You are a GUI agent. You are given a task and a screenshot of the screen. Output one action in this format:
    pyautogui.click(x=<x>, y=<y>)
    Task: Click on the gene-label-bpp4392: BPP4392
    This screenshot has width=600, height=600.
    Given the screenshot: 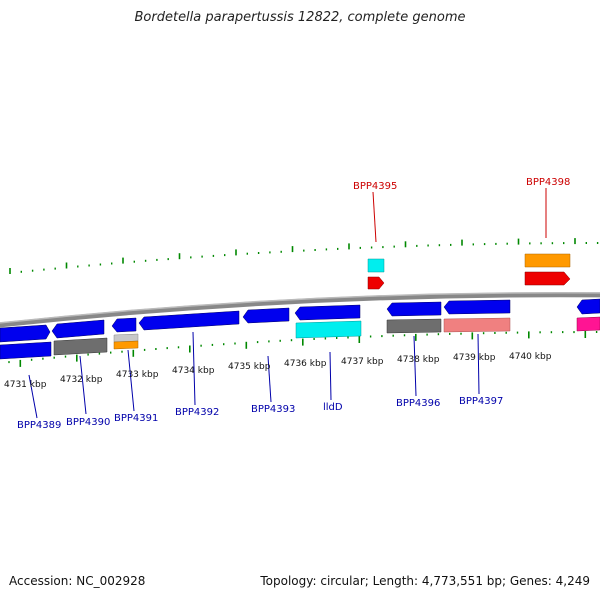 What is the action you would take?
    pyautogui.click(x=197, y=412)
    